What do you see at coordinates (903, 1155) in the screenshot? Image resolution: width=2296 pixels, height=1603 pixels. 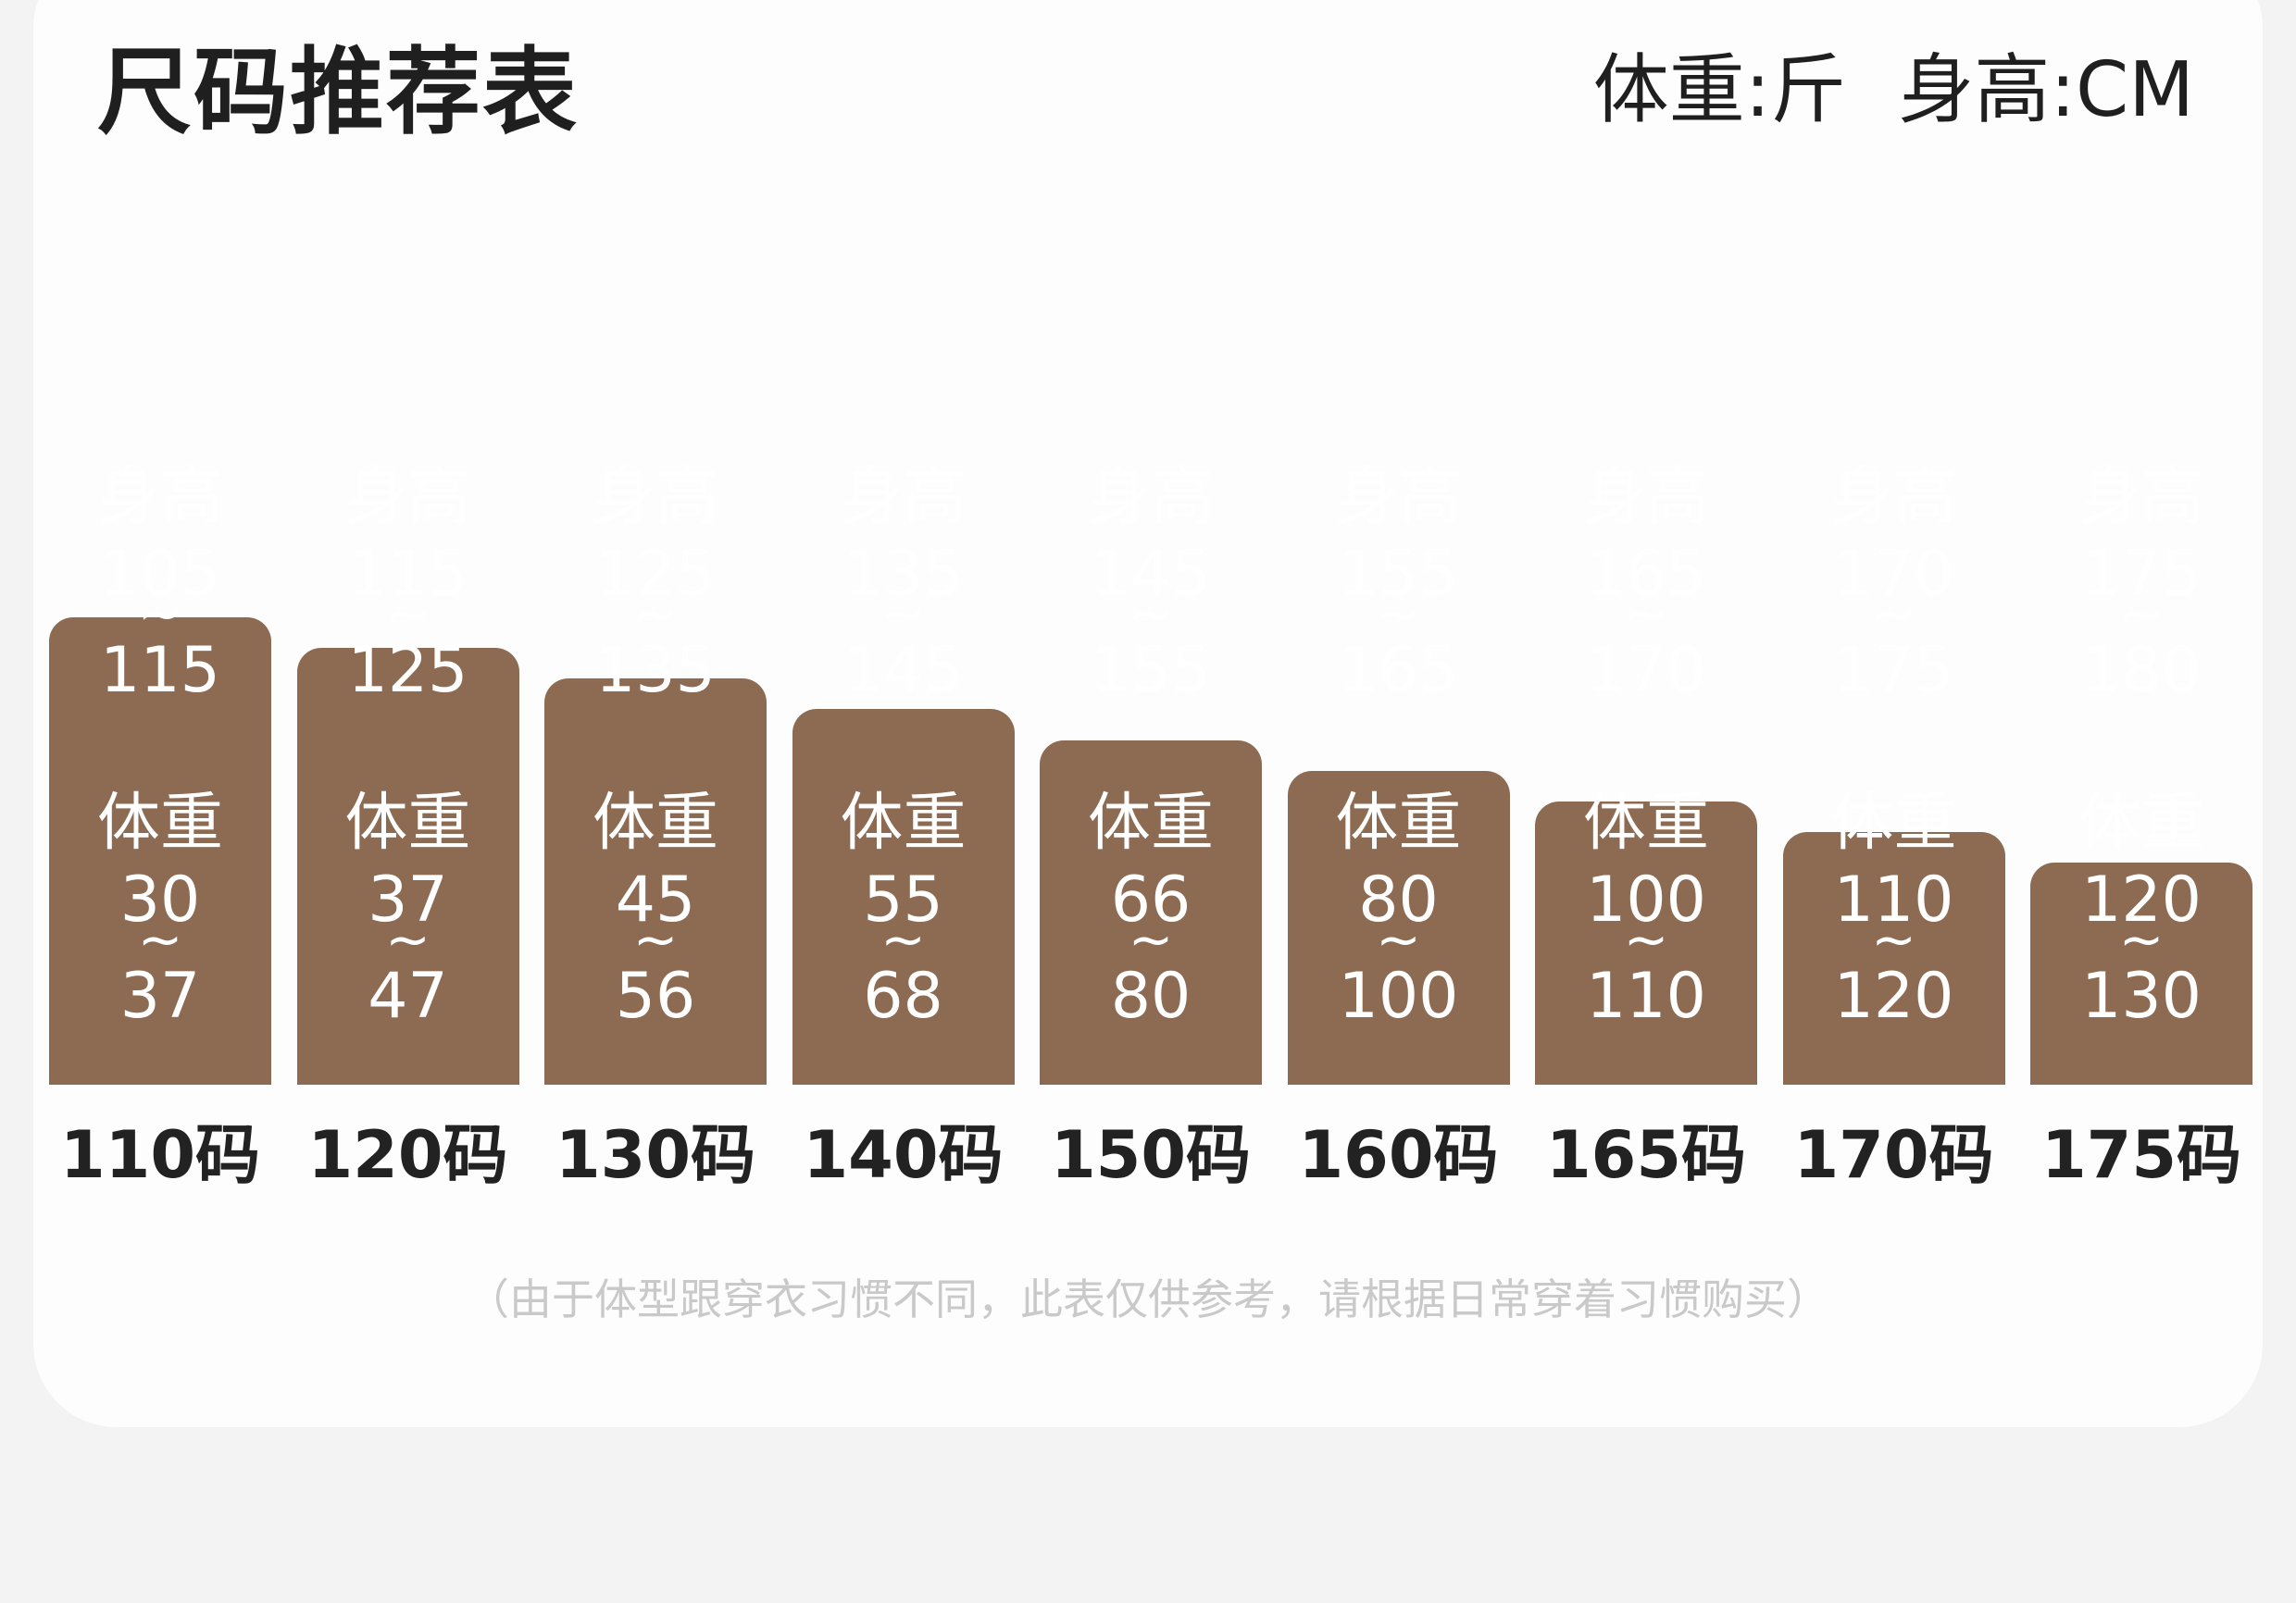 I see `size-category-label: 140码` at bounding box center [903, 1155].